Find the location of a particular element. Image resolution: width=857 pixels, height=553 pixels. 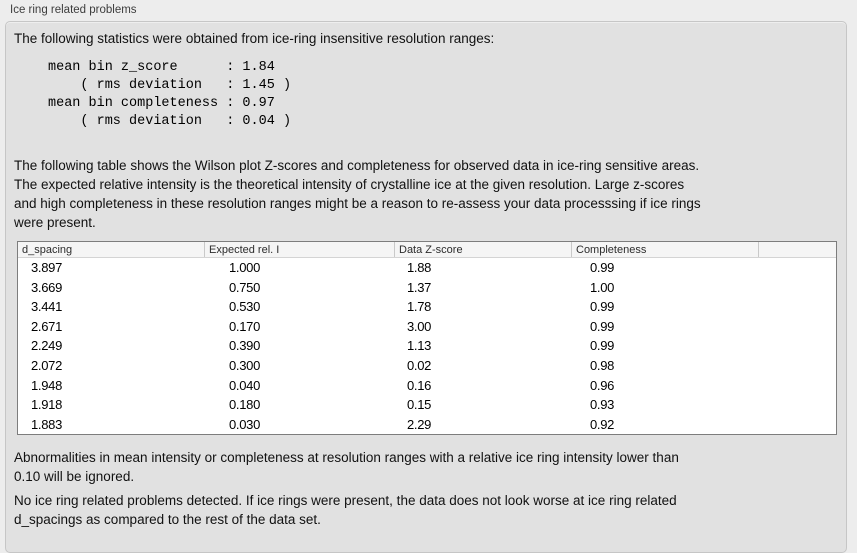

column-header-d-spacing: d_spacing is located at coordinates (47, 250).